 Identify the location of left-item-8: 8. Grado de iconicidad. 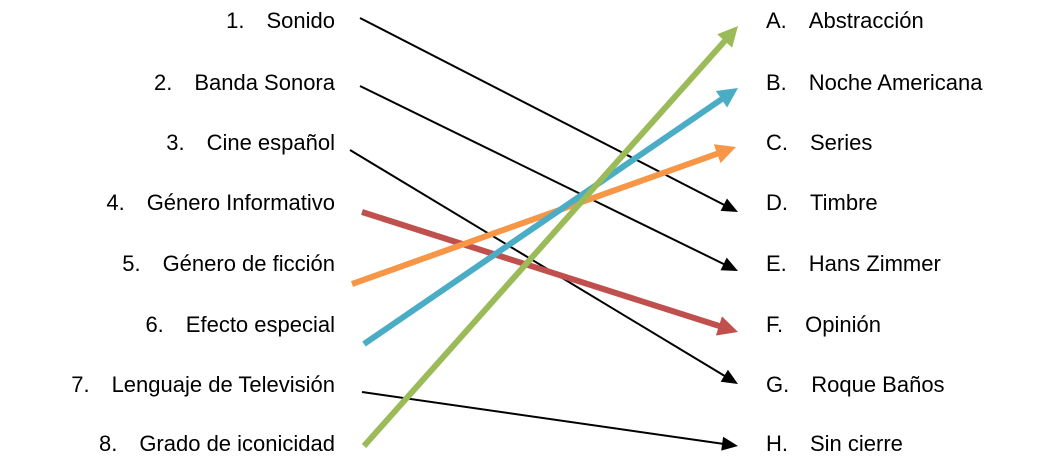
(217, 444).